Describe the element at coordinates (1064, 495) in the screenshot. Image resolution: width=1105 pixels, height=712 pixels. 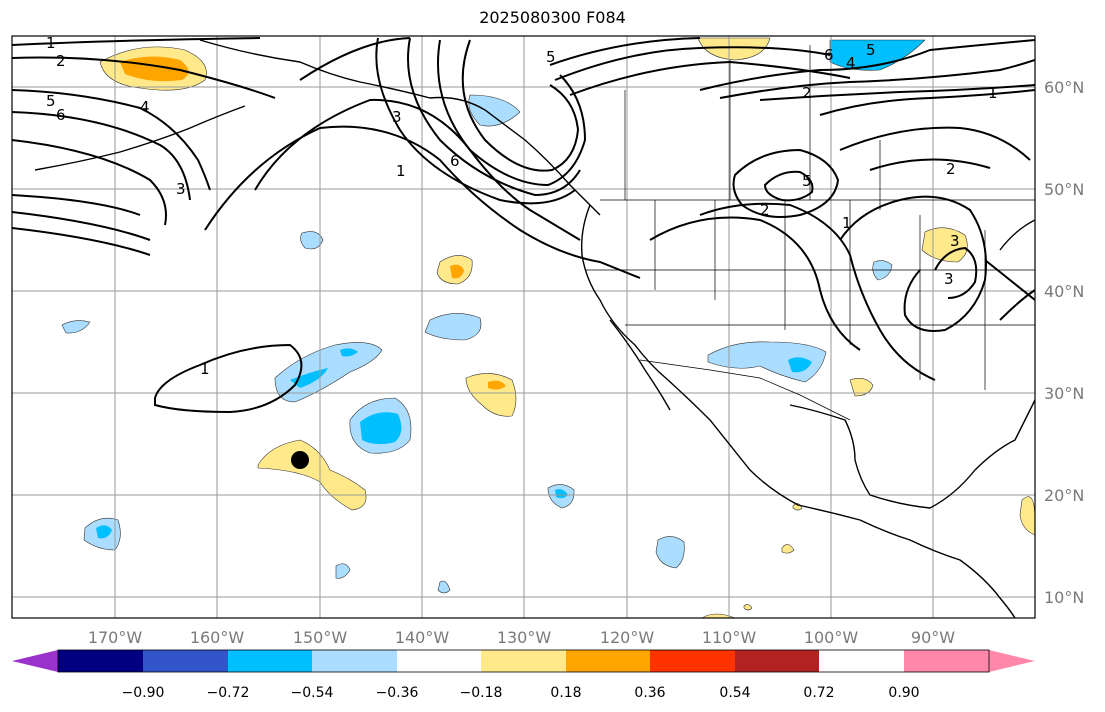
I see `lat-tick: 20°N` at that location.